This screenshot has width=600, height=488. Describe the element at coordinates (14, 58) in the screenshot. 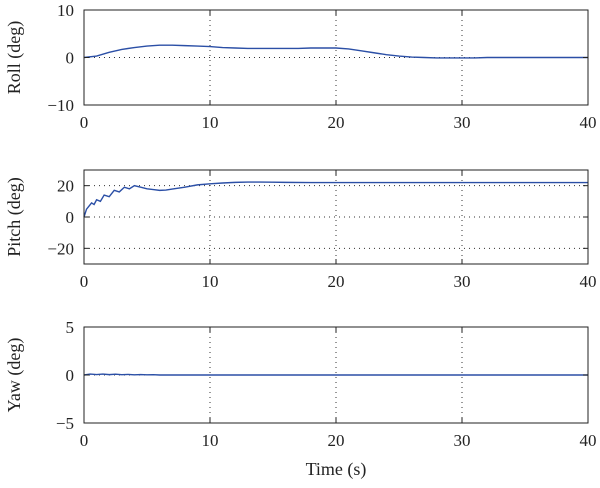

I see `roll-y-axis-label: Roll (deg)` at that location.